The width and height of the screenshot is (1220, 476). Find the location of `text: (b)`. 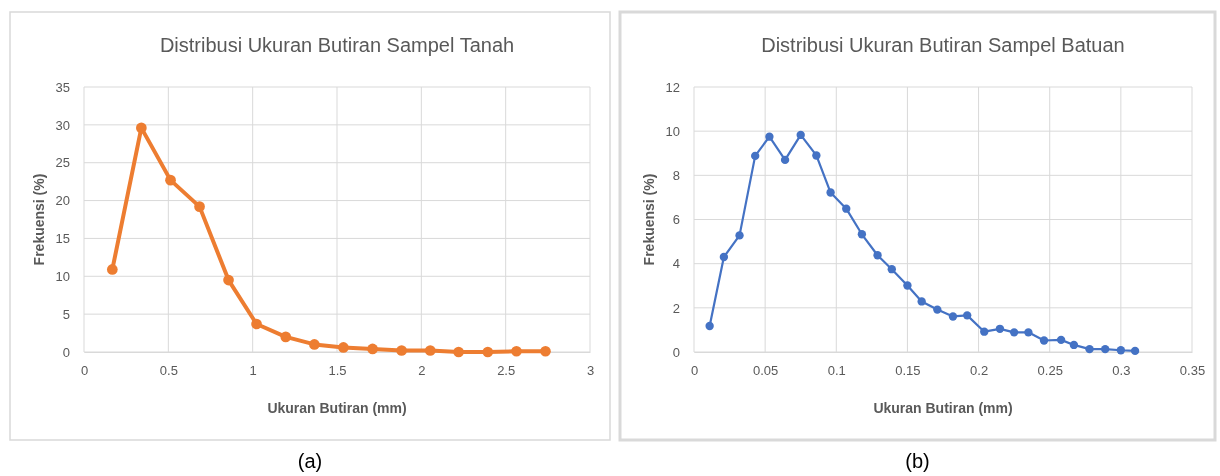

text: (b) is located at coordinates (917, 461).